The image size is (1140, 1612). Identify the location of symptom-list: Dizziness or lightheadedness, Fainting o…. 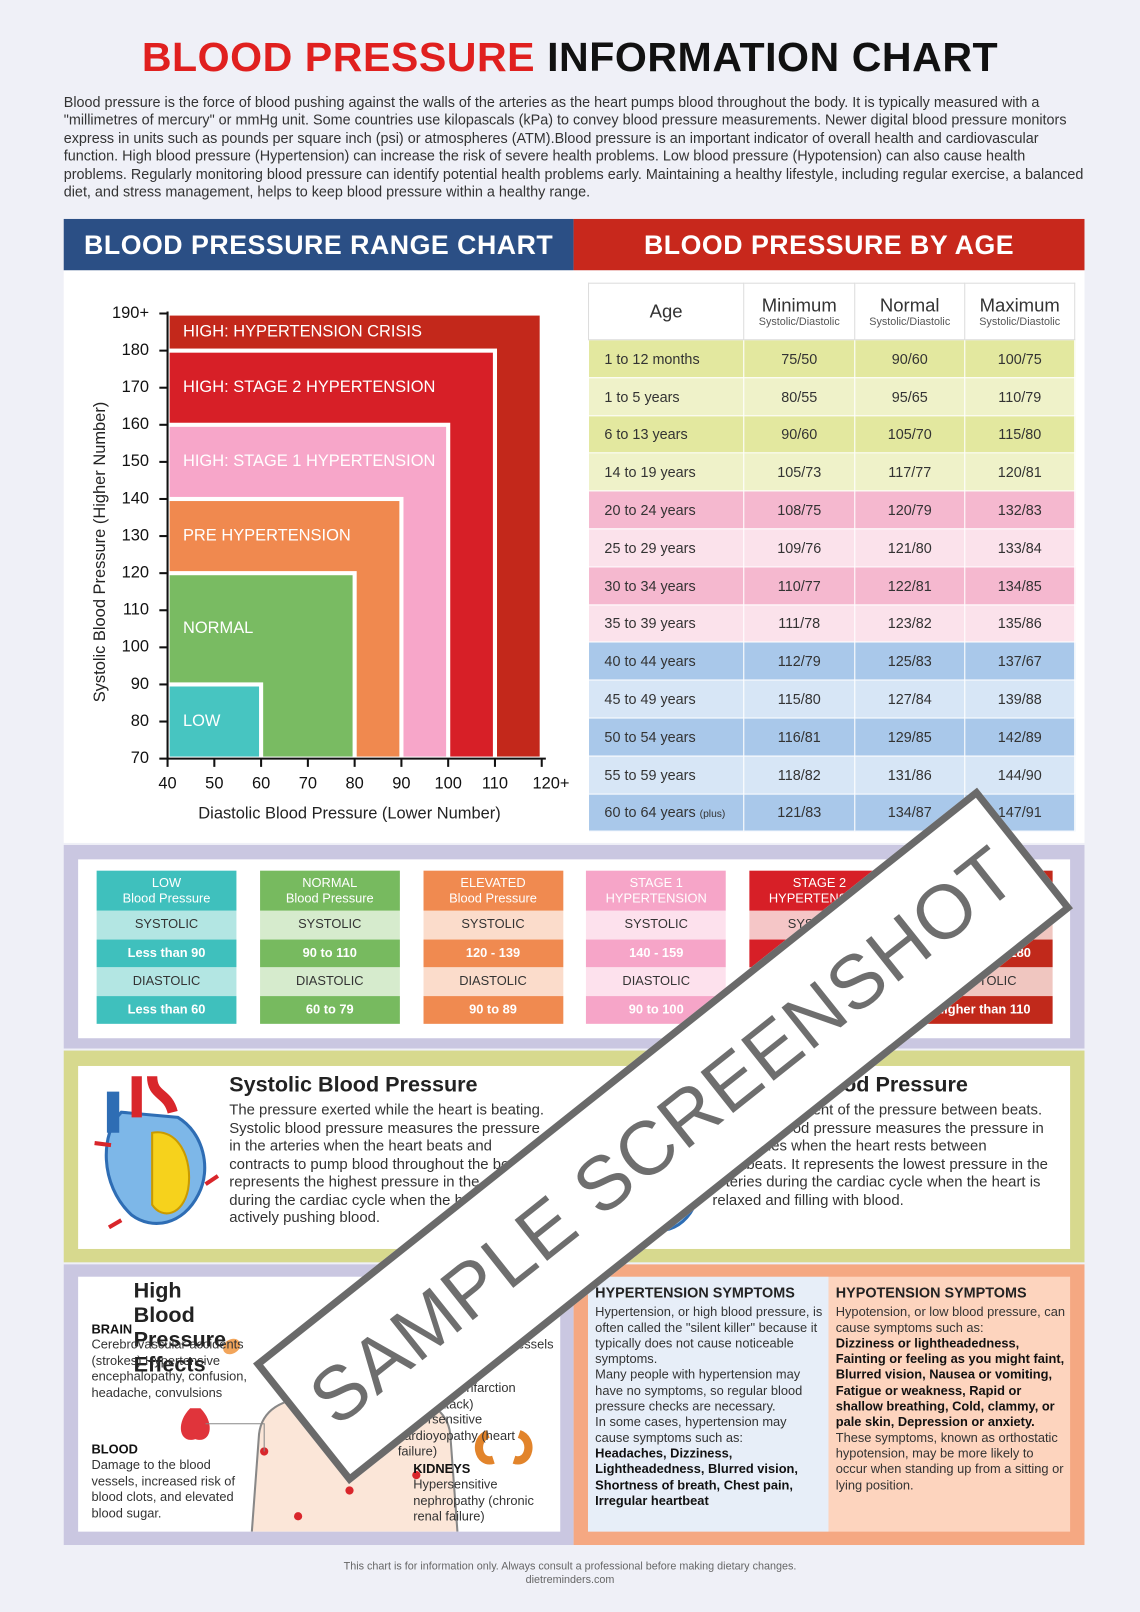
(950, 1383).